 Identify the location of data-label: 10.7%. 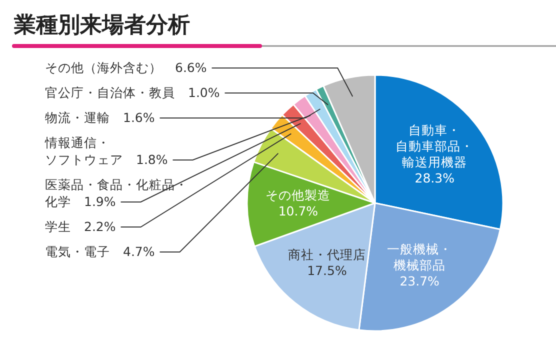
(298, 211).